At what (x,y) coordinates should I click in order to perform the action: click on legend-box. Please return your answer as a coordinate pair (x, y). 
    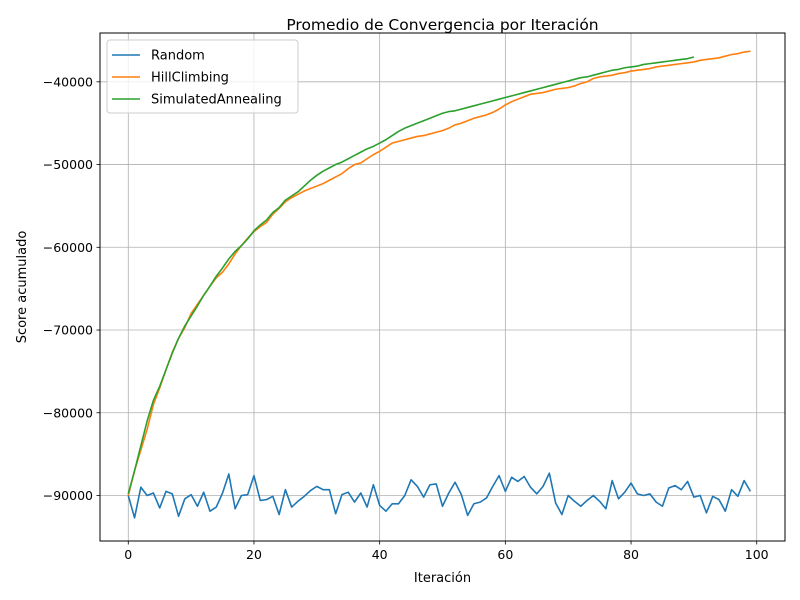
    Looking at the image, I should click on (202, 76).